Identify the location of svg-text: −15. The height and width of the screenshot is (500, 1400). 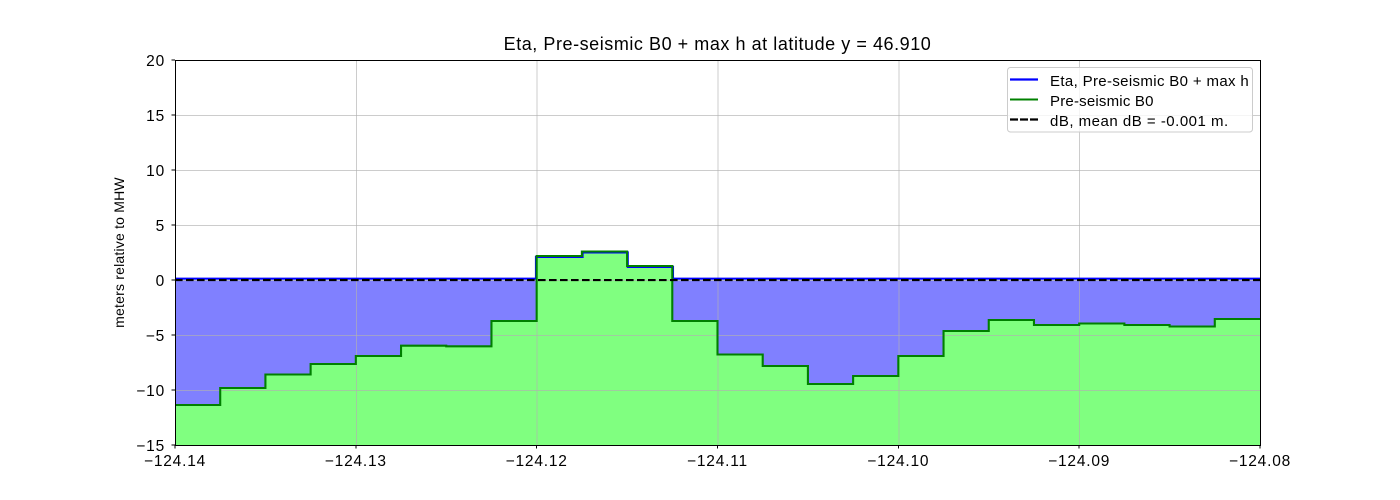
(150, 446).